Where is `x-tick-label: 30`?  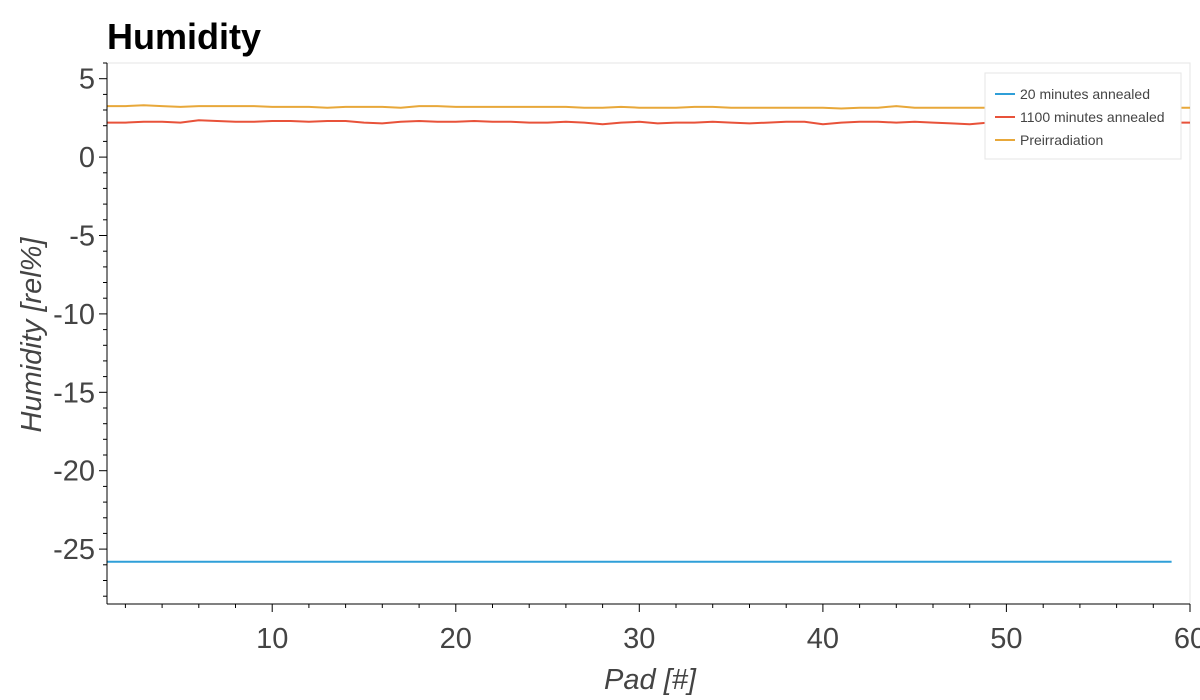 x-tick-label: 30 is located at coordinates (639, 639).